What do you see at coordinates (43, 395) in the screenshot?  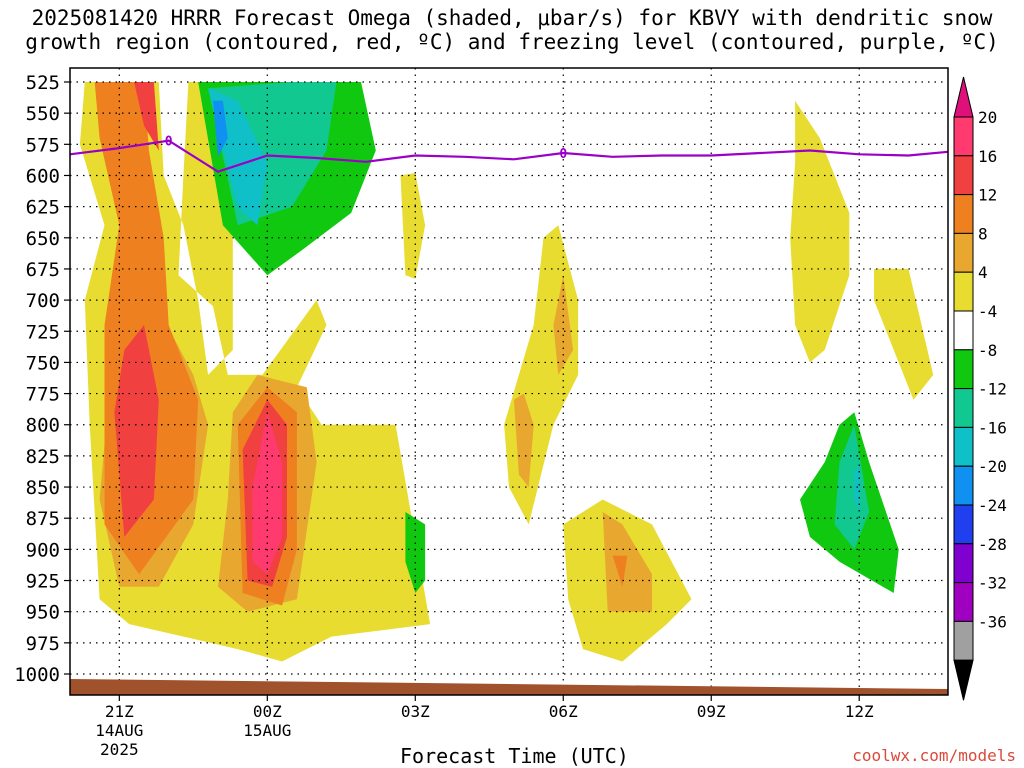 I see `y-tick-label-775: 775` at bounding box center [43, 395].